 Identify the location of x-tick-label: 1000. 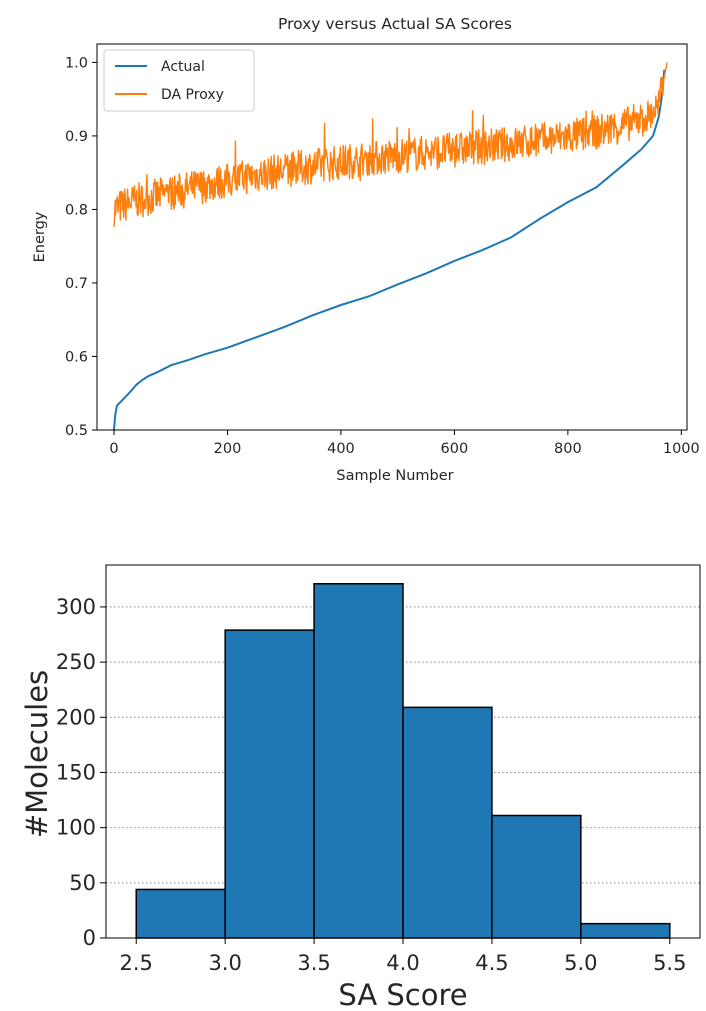
(681, 449).